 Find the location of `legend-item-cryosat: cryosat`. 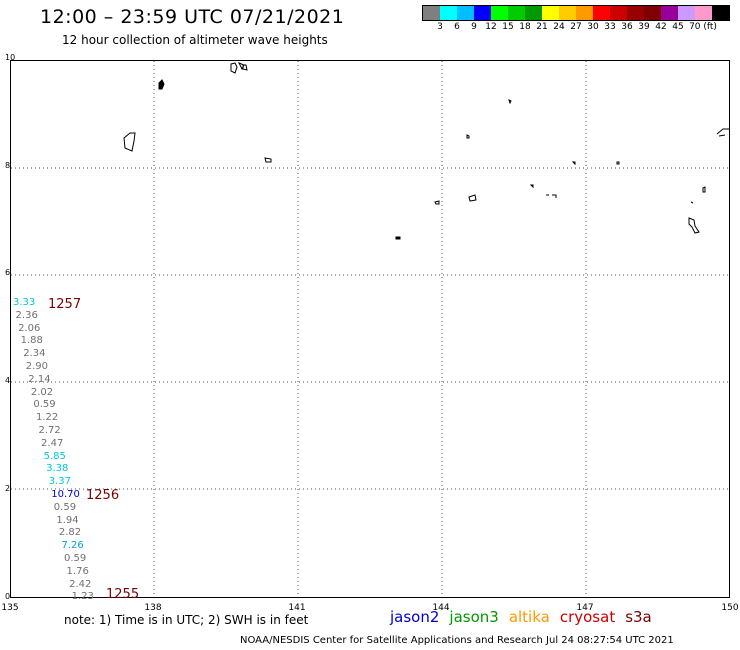

legend-item-cryosat: cryosat is located at coordinates (587, 617).